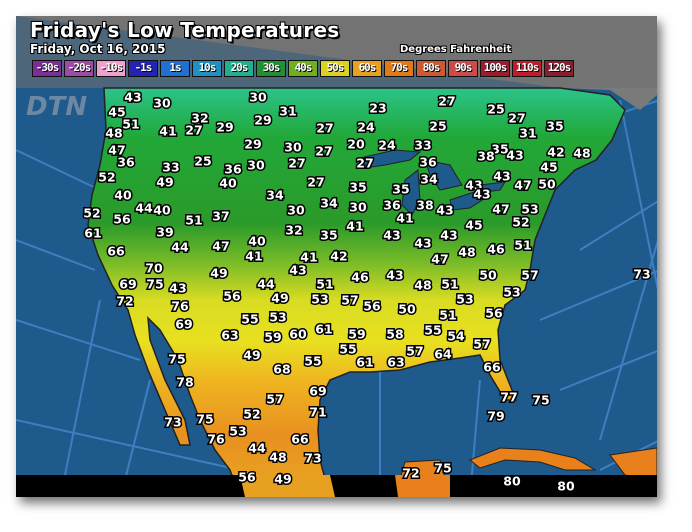 The height and width of the screenshot is (532, 692). I want to click on legend-swatch: -10s, so click(111, 68).